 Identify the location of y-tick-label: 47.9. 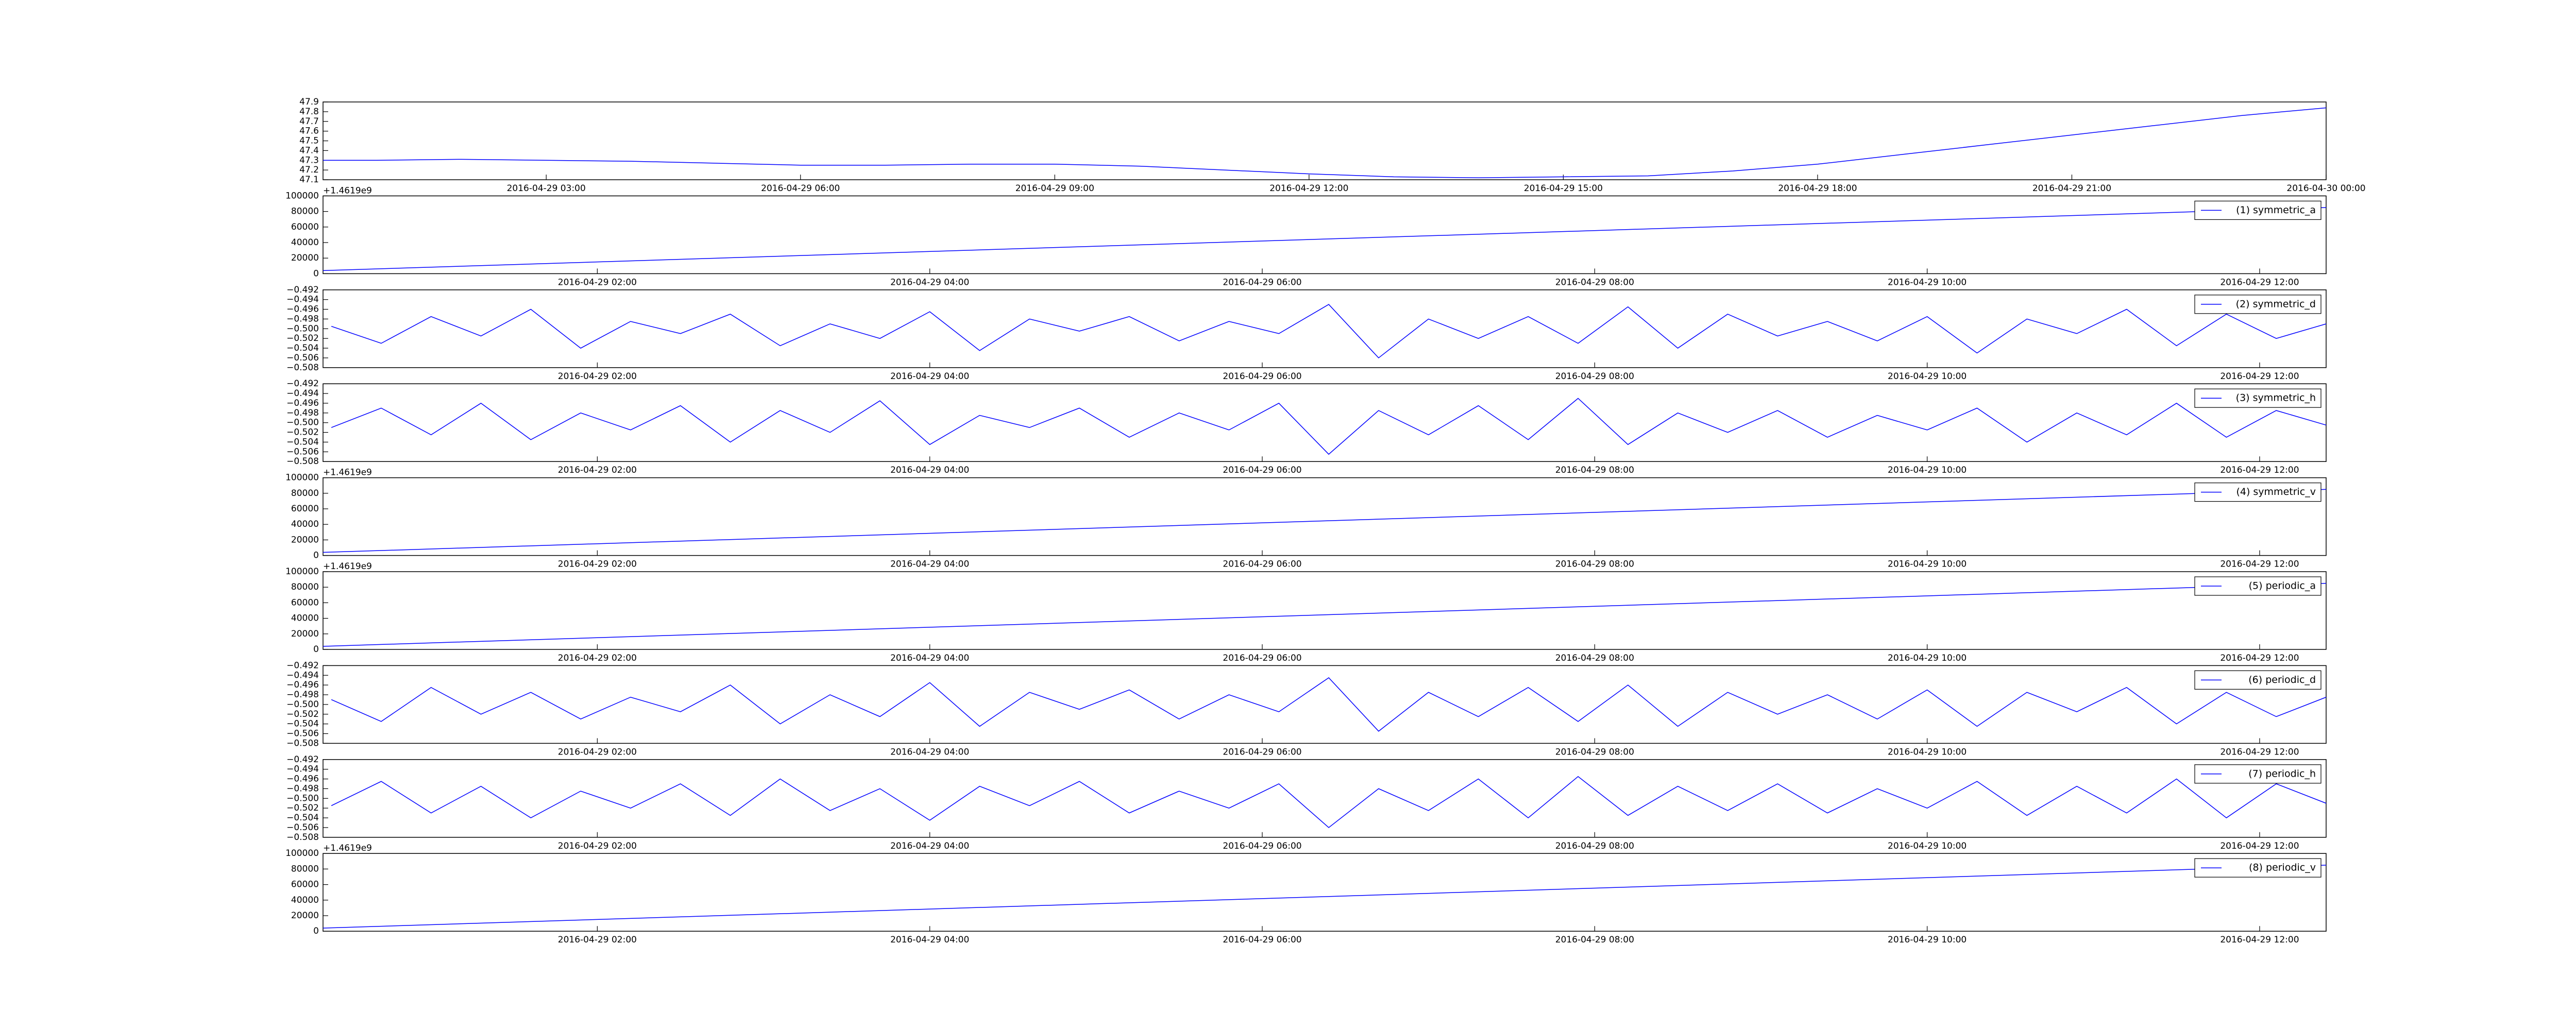
(309, 102).